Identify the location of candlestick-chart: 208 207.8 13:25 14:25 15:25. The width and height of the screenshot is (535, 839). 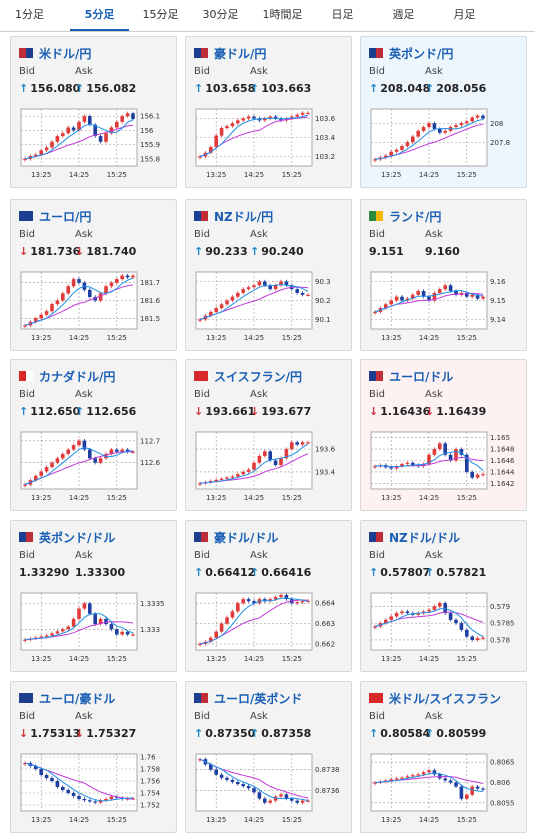
(440, 143).